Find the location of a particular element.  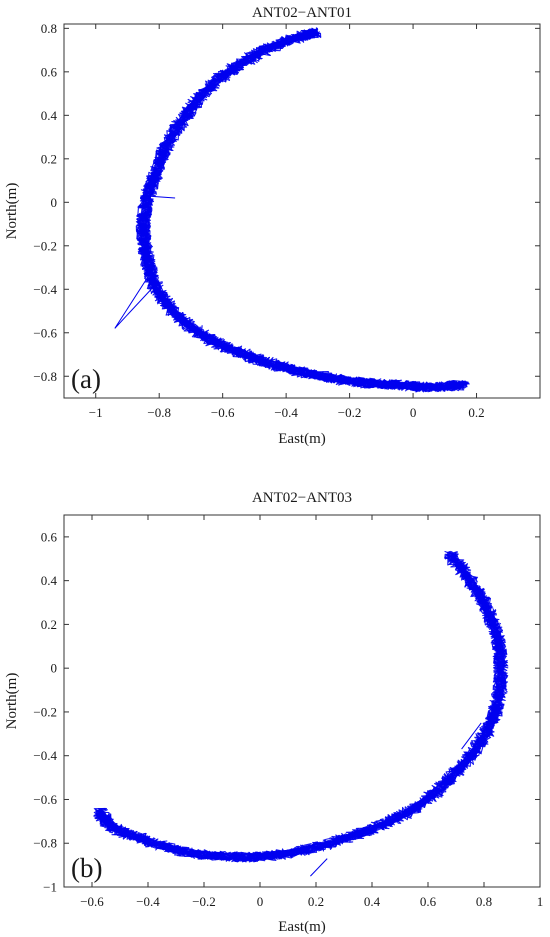

chart-title: ANT02−ANT03 is located at coordinates (302, 498).